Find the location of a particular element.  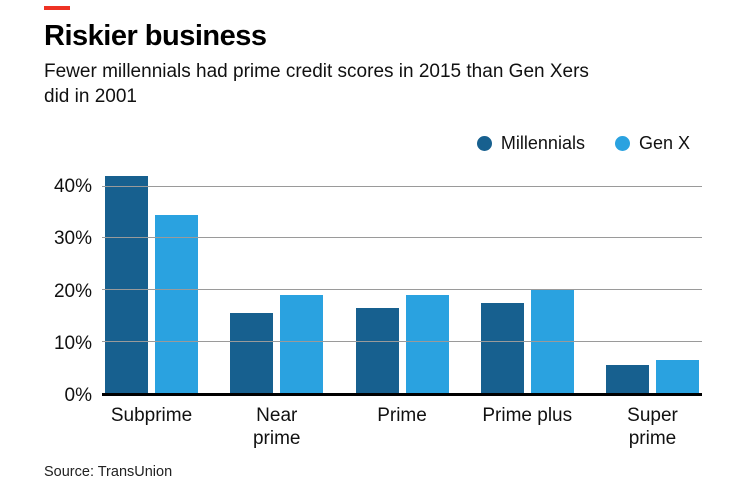

x-category-label: Prime plus is located at coordinates (527, 416).